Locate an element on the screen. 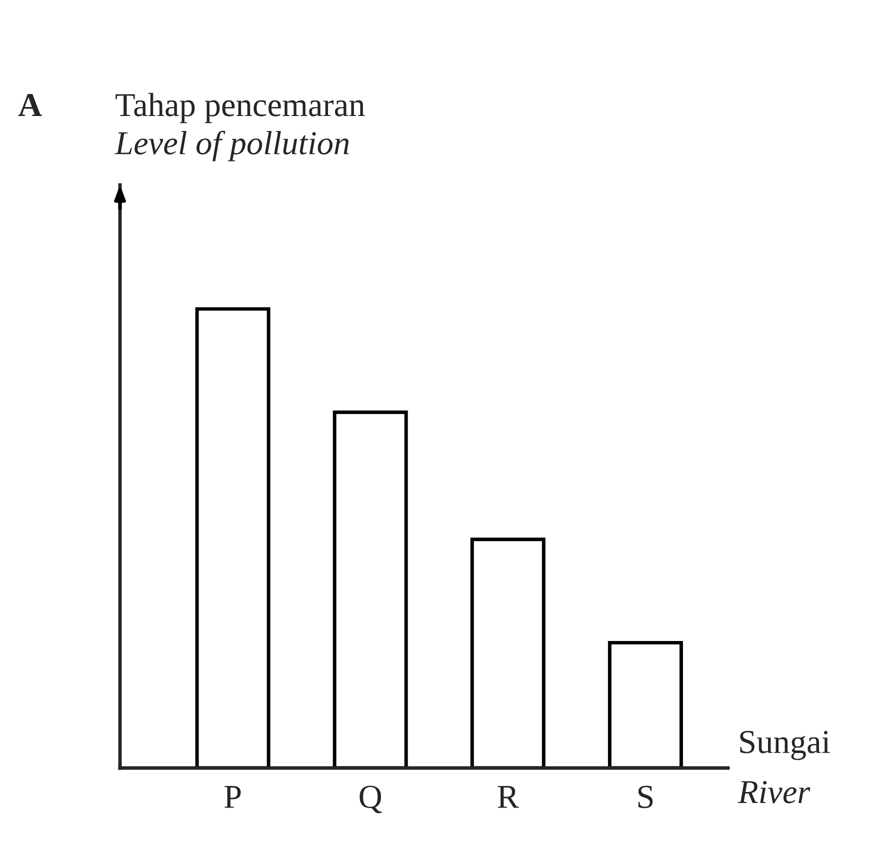 The width and height of the screenshot is (873, 861). x-axis-title: Sungai River is located at coordinates (784, 767).